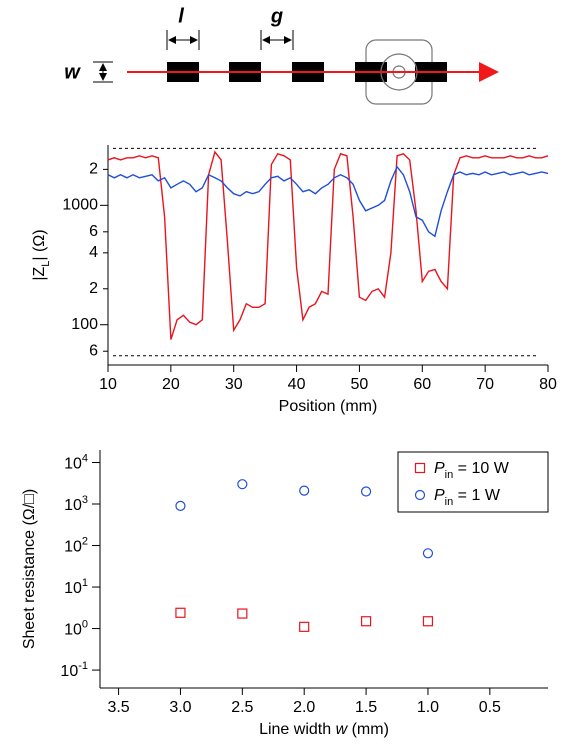  Describe the element at coordinates (118, 707) in the screenshot. I see `x-tick-label: 3.5` at that location.